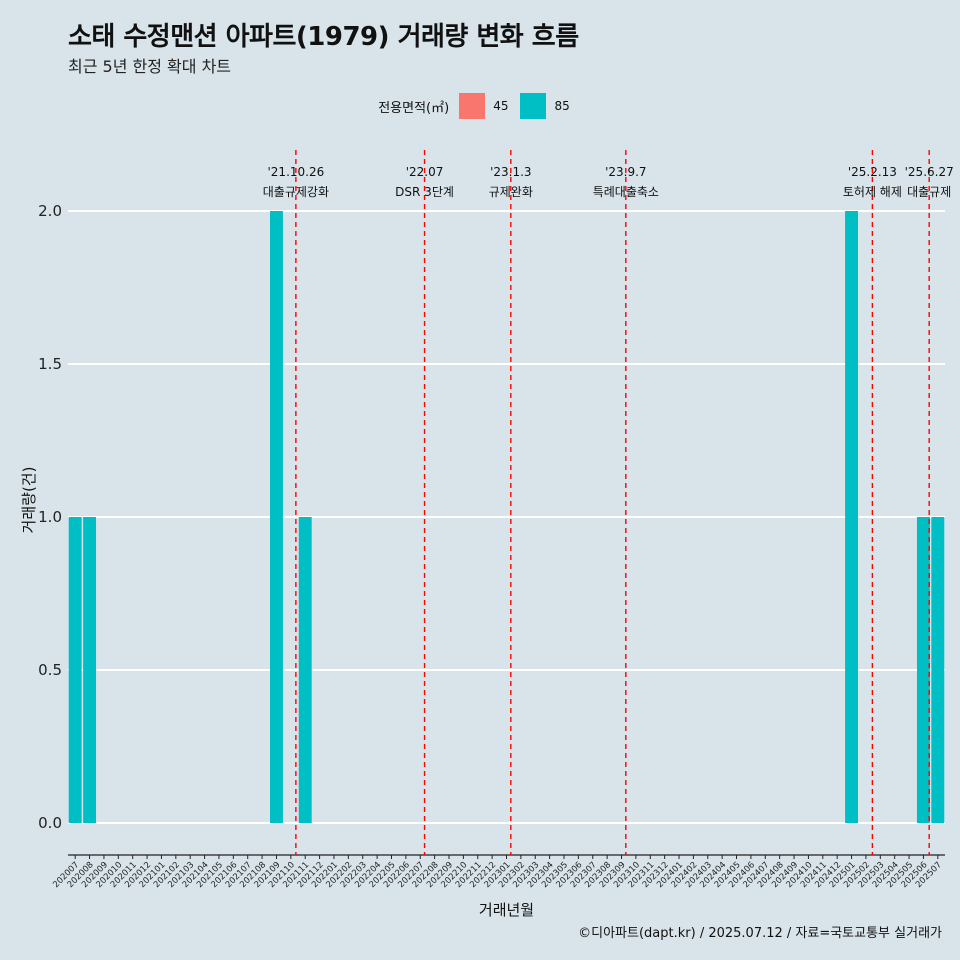  I want to click on y-tick-label: 2.0, so click(50, 211).